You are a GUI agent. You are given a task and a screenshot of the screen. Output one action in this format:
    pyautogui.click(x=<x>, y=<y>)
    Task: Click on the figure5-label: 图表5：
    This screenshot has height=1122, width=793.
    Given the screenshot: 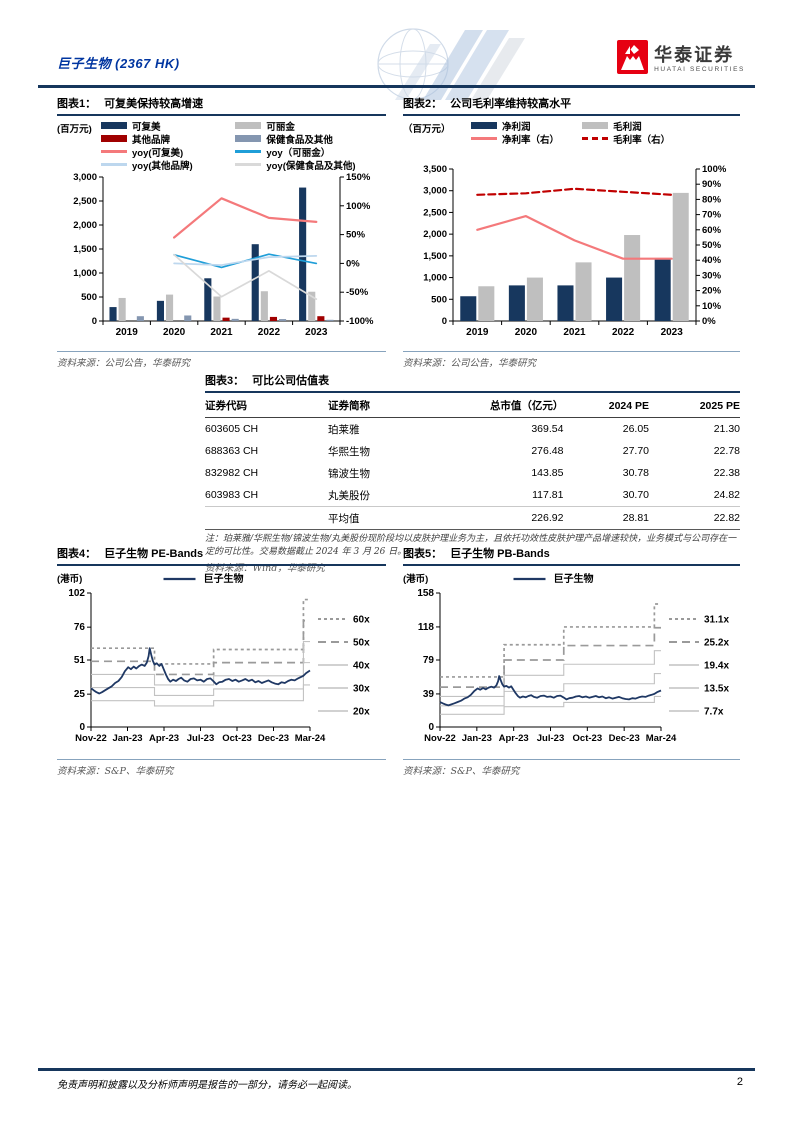 What is the action you would take?
    pyautogui.click(x=423, y=554)
    